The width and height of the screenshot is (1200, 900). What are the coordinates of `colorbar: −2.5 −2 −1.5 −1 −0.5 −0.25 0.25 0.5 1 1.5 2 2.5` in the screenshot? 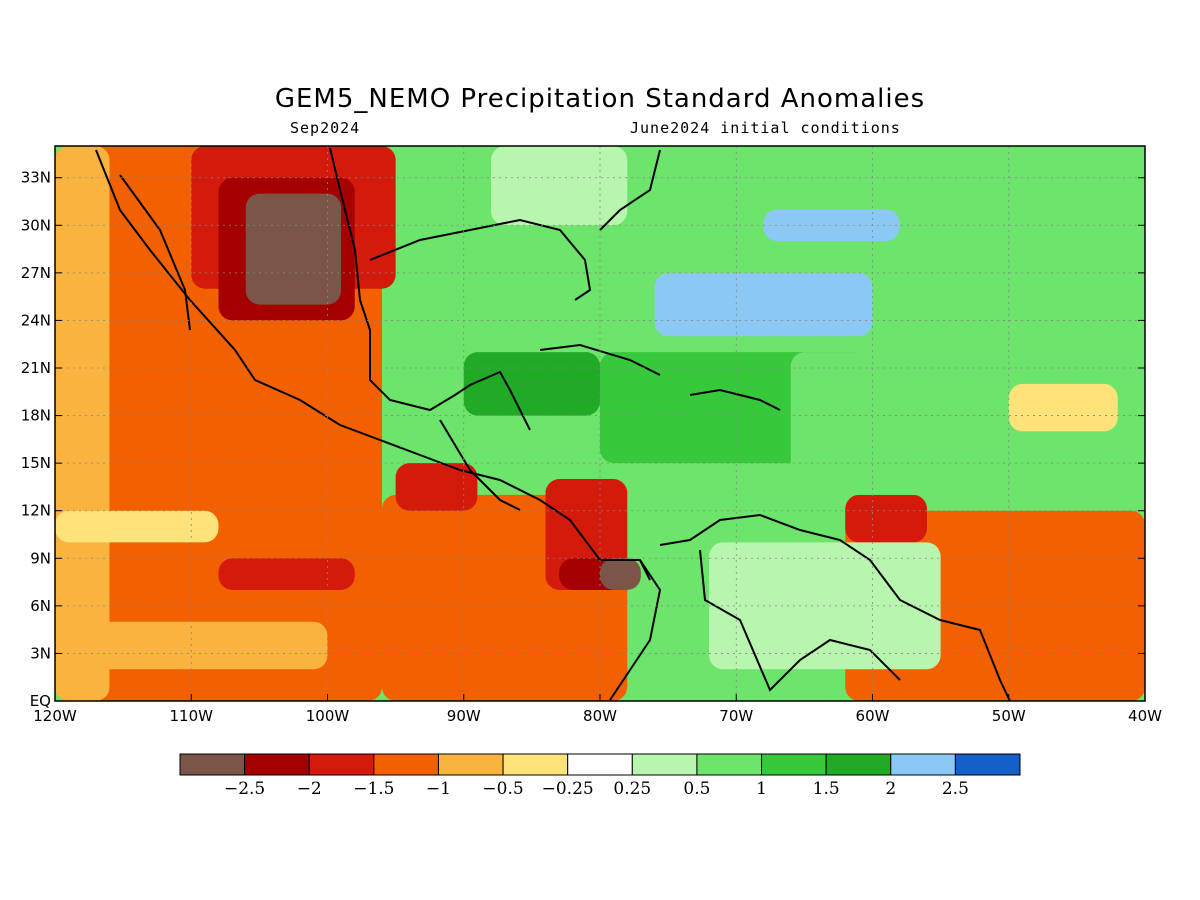 It's located at (600, 776).